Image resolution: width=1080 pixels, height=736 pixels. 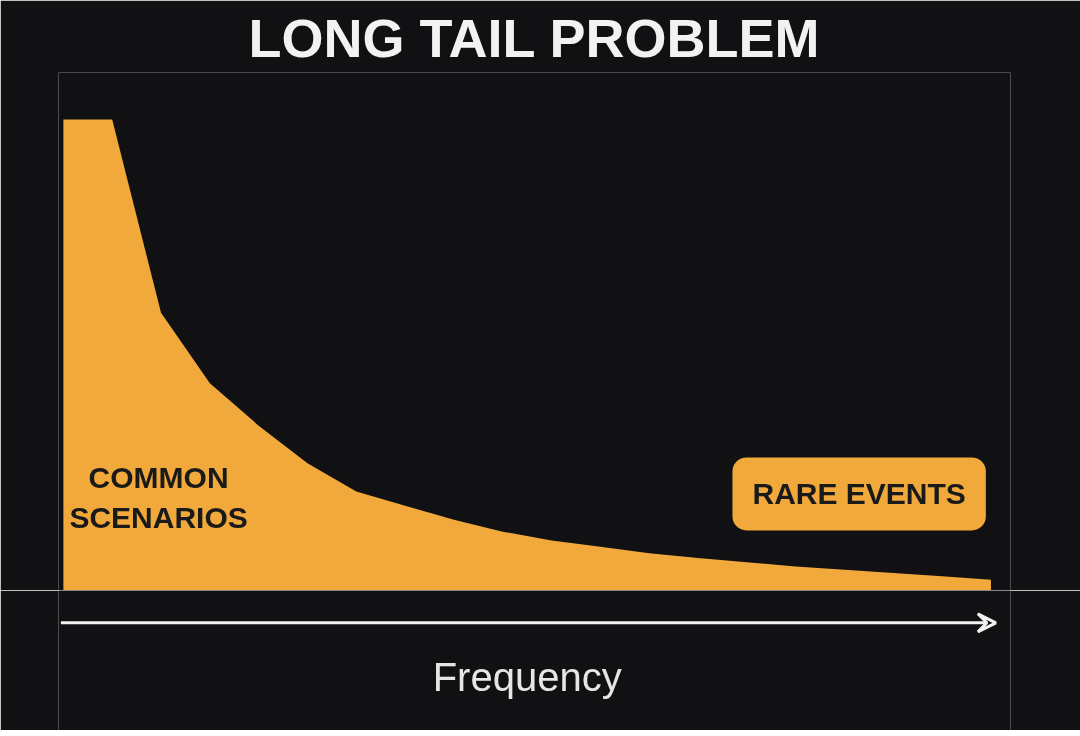 What do you see at coordinates (534, 37) in the screenshot?
I see `chart-title: LONG TAIL PROBLEM` at bounding box center [534, 37].